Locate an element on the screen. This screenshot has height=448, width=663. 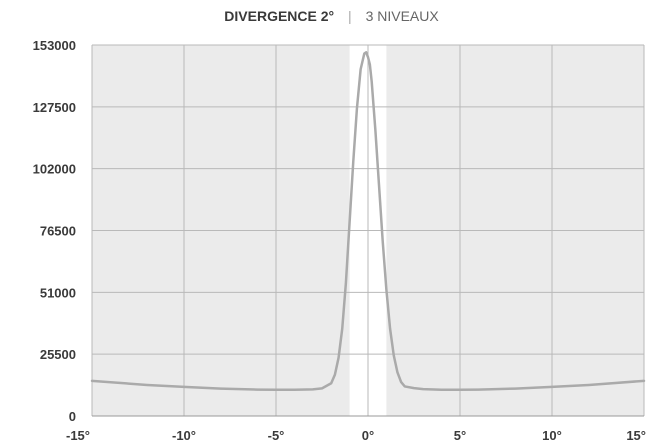
x-tick-label: 10° is located at coordinates (552, 435).